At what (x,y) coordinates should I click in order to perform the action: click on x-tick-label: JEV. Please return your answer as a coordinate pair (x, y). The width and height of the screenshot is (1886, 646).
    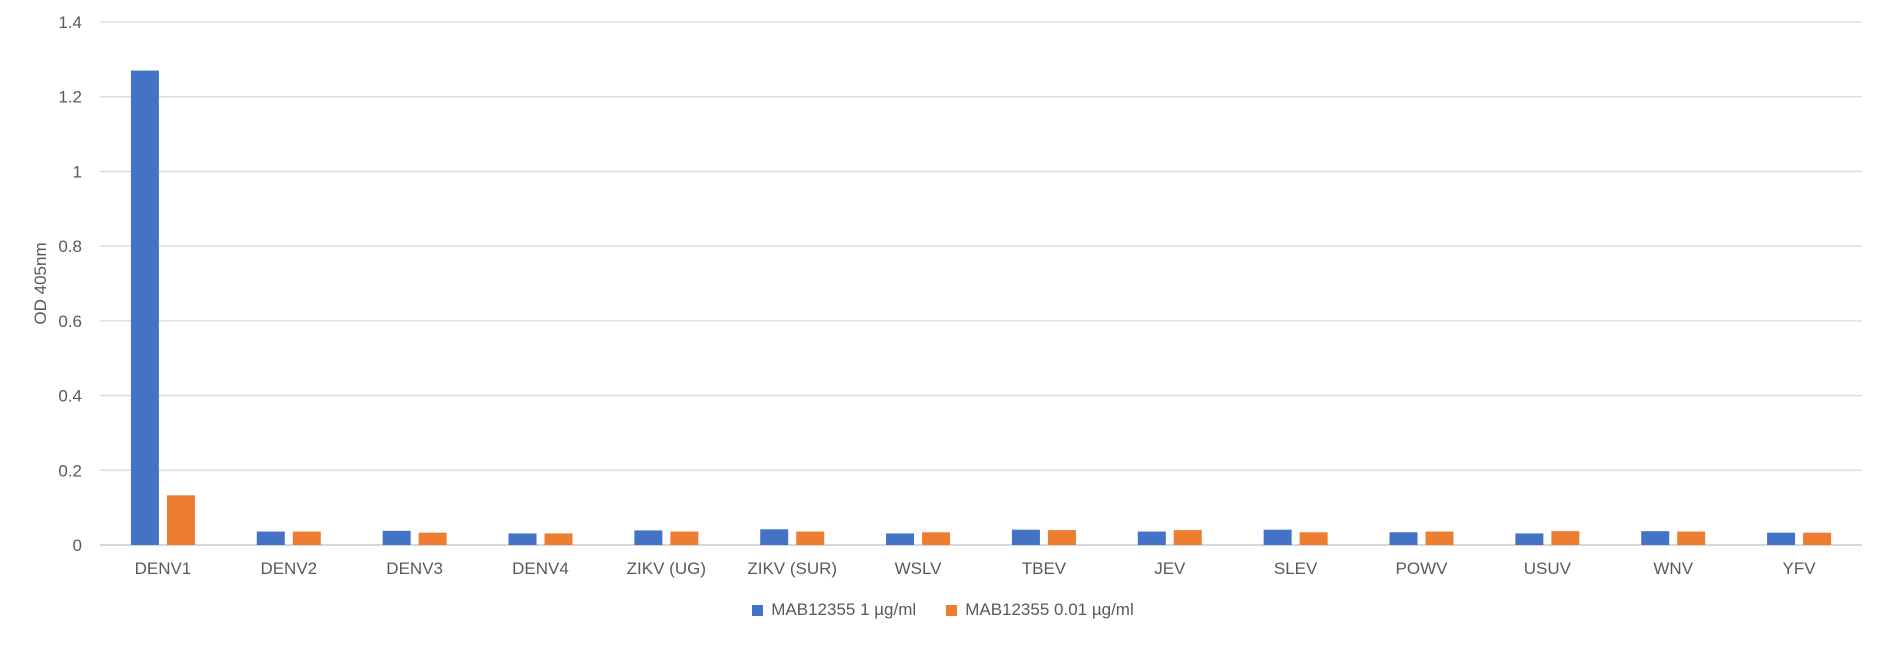
    Looking at the image, I should click on (1170, 568).